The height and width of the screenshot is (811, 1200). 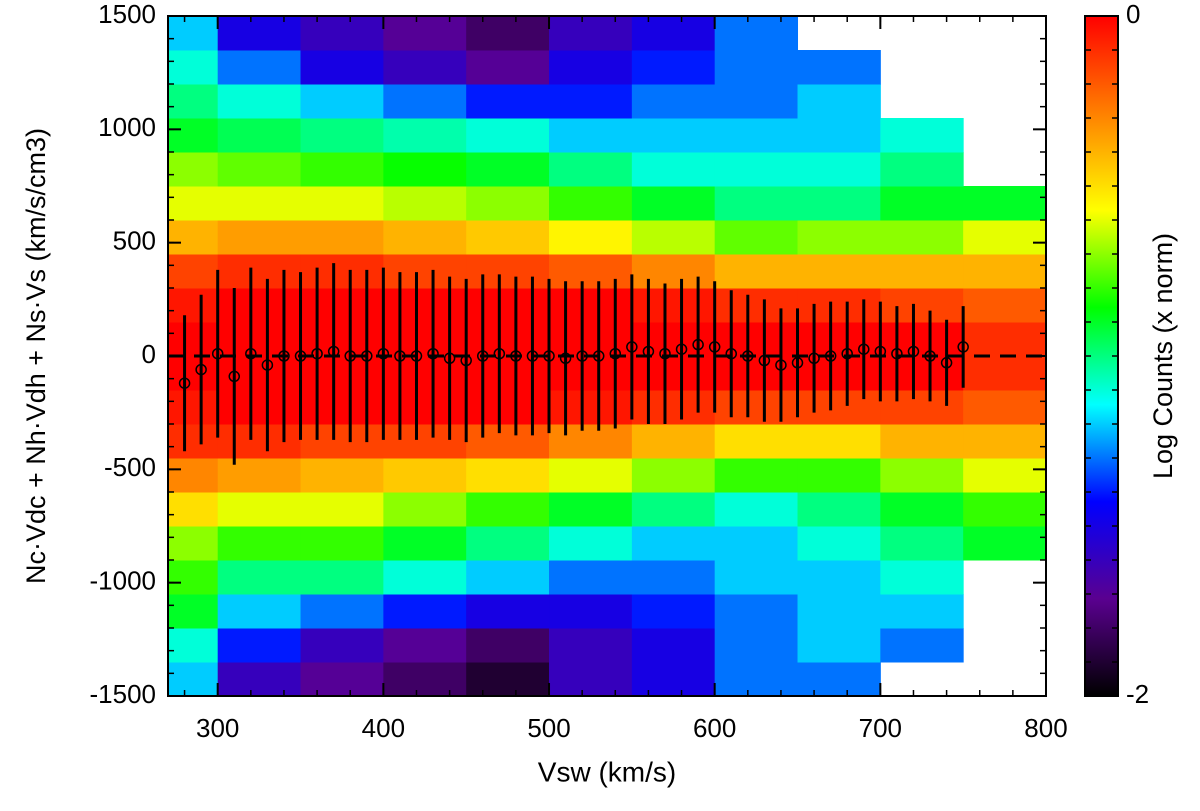 I want to click on x-tick-label: 600, so click(x=714, y=728).